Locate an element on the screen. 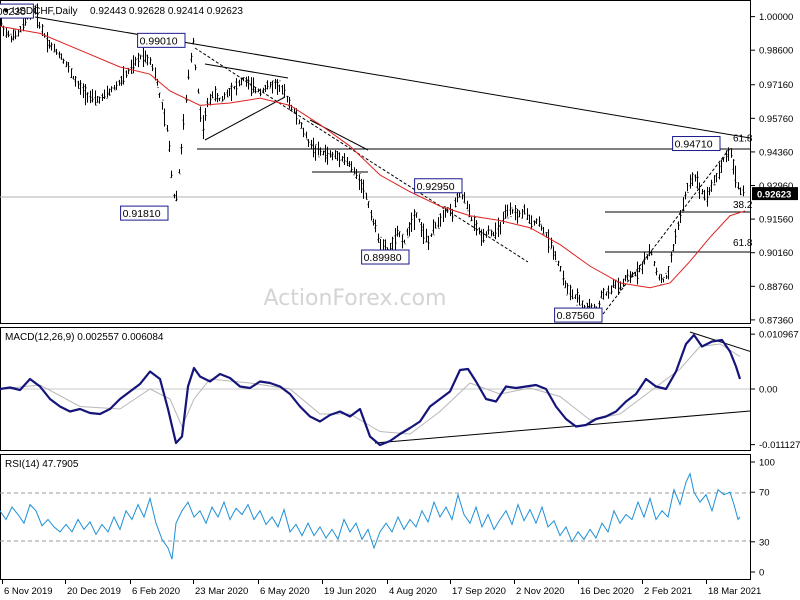 This screenshot has height=600, width=800. dropdown-triangle-icon is located at coordinates (6, 11).